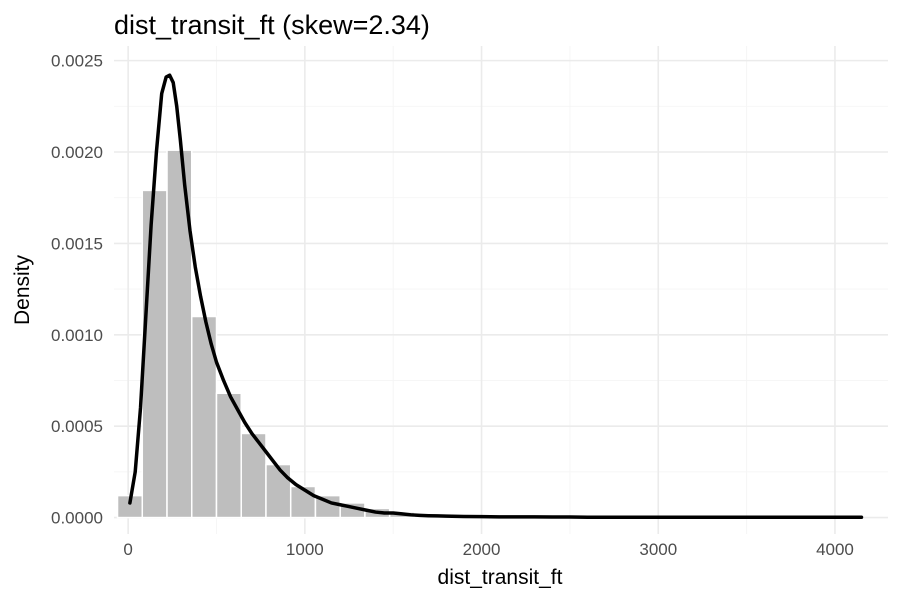  What do you see at coordinates (77, 518) in the screenshot?
I see `y-tick-label: 0.0000` at bounding box center [77, 518].